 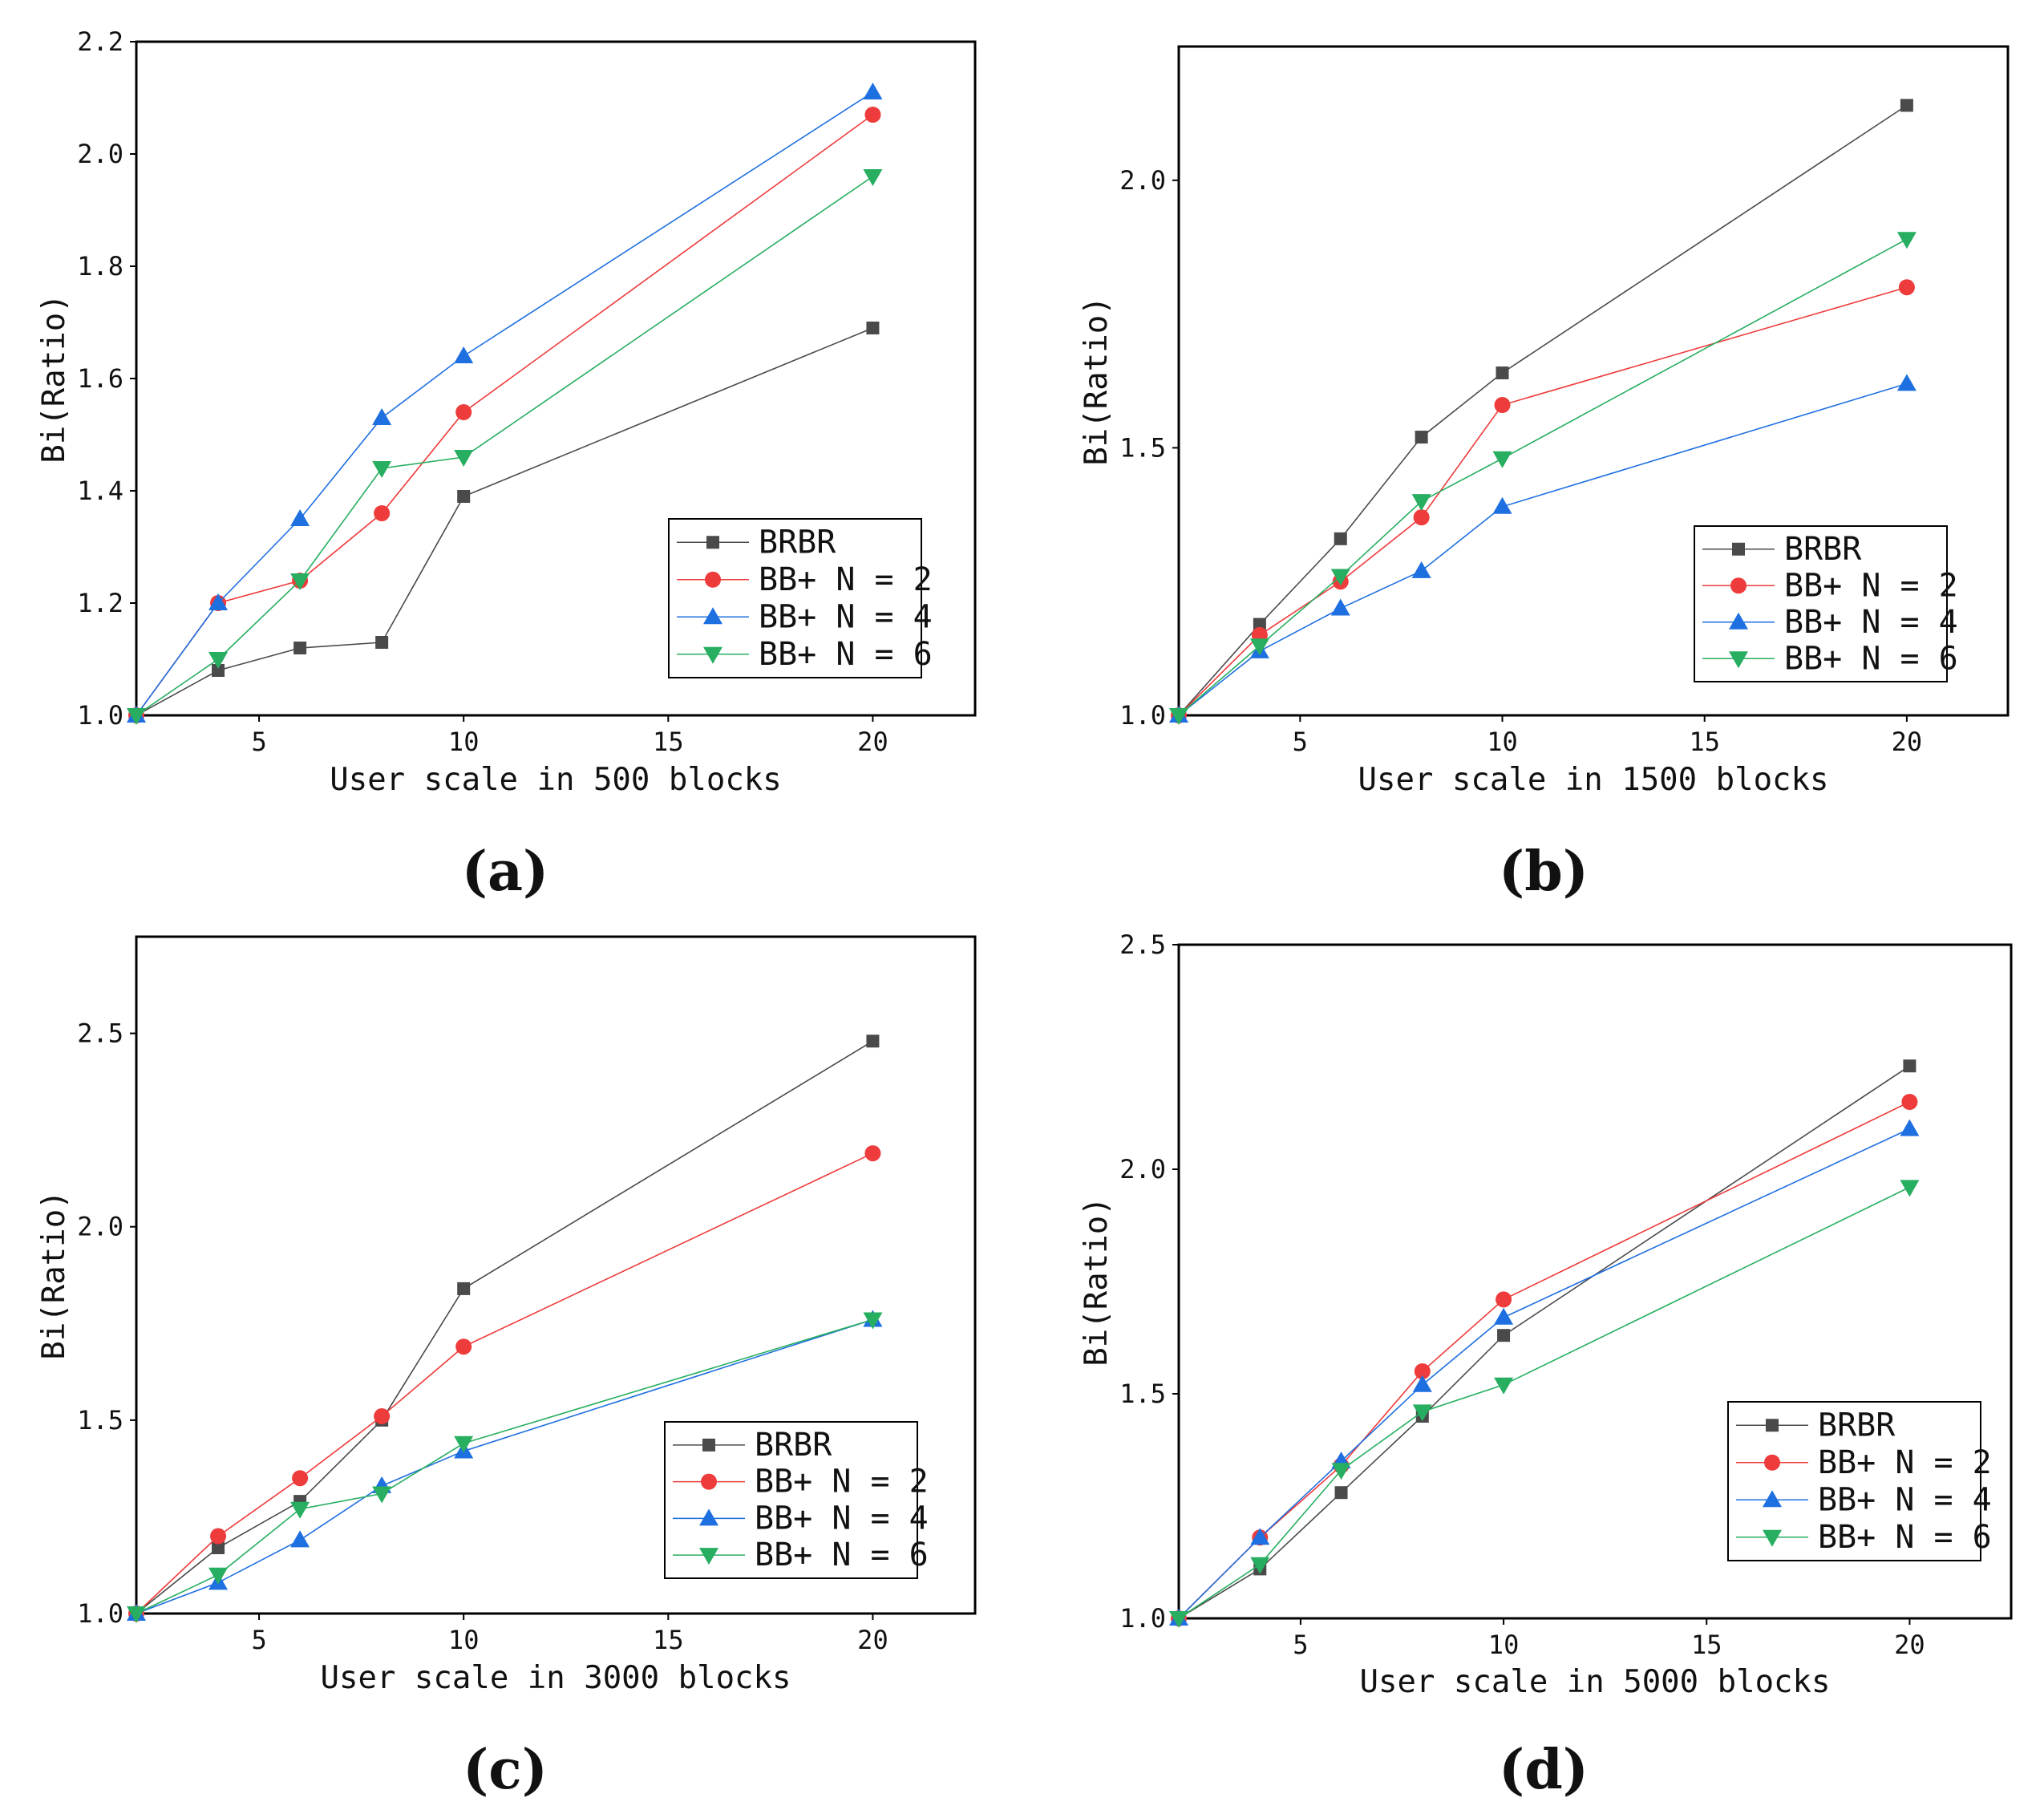 What do you see at coordinates (100, 378) in the screenshot?
I see `y-tick-label: 1.6` at bounding box center [100, 378].